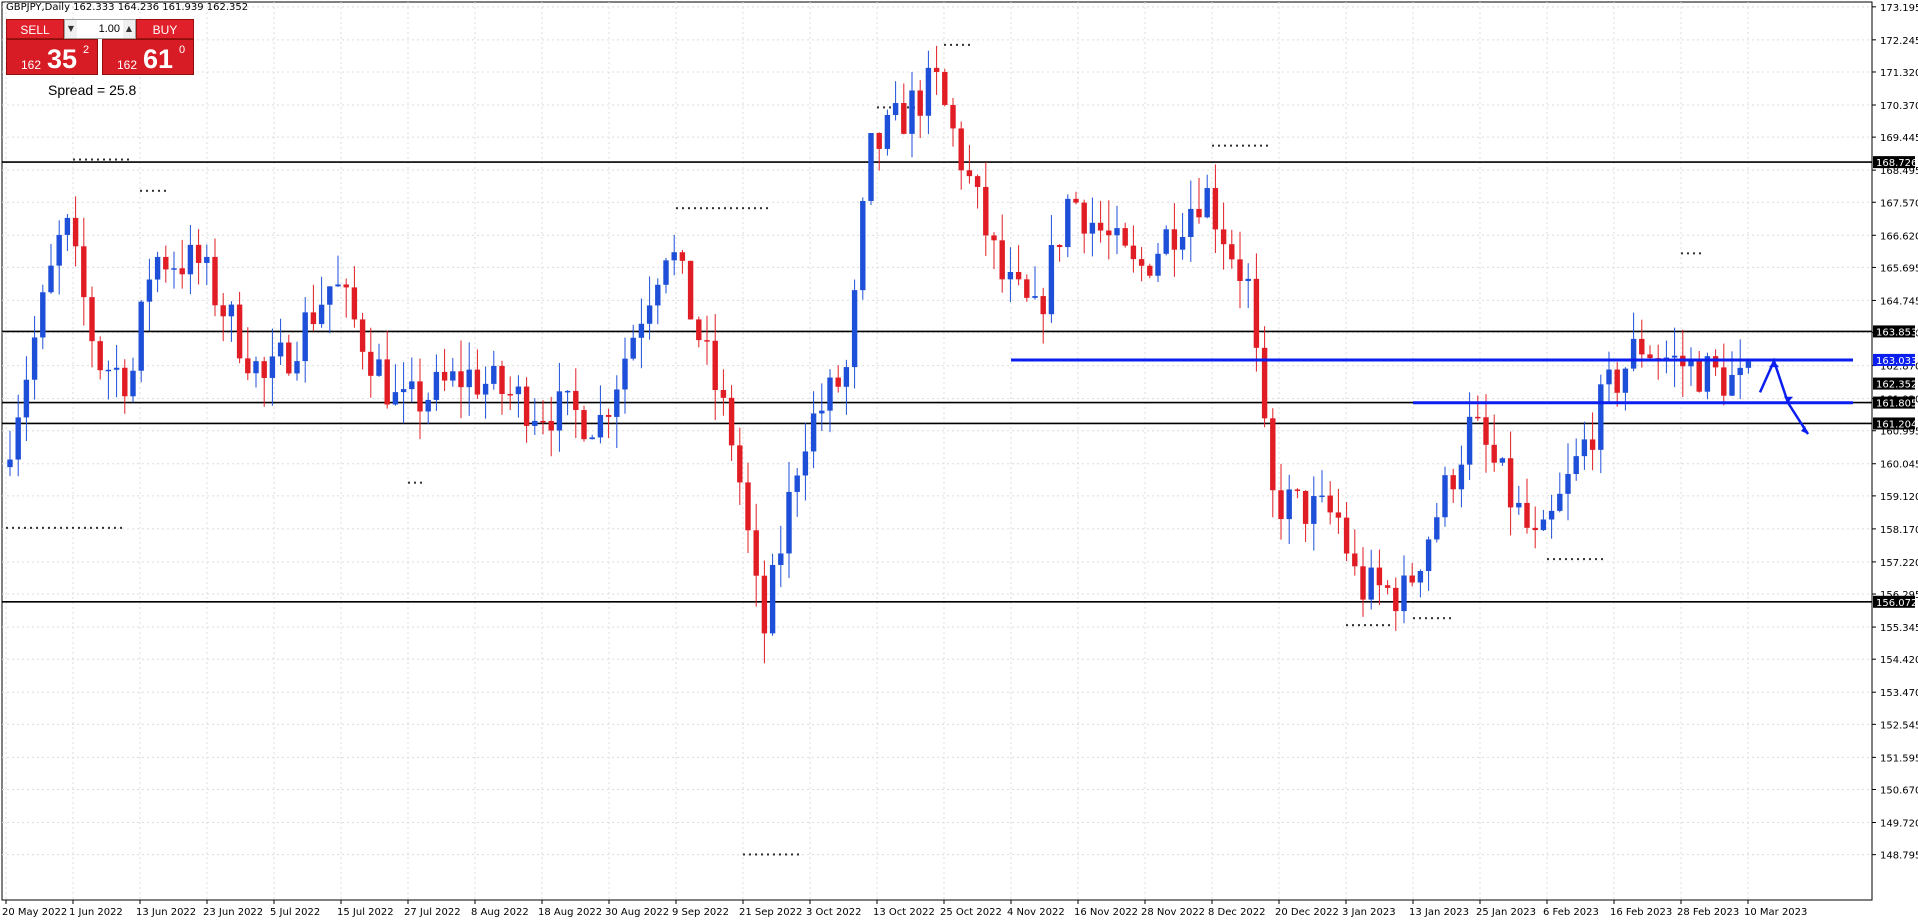 This screenshot has height=922, width=1918. I want to click on lot-size-input, so click(100, 29).